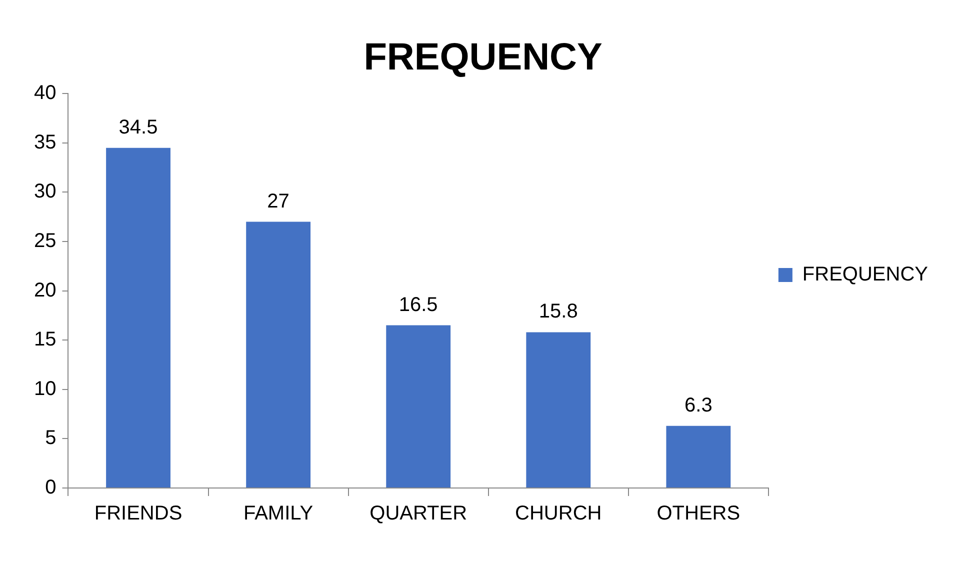 The height and width of the screenshot is (580, 956). What do you see at coordinates (50, 487) in the screenshot?
I see `y-tick-label: 0` at bounding box center [50, 487].